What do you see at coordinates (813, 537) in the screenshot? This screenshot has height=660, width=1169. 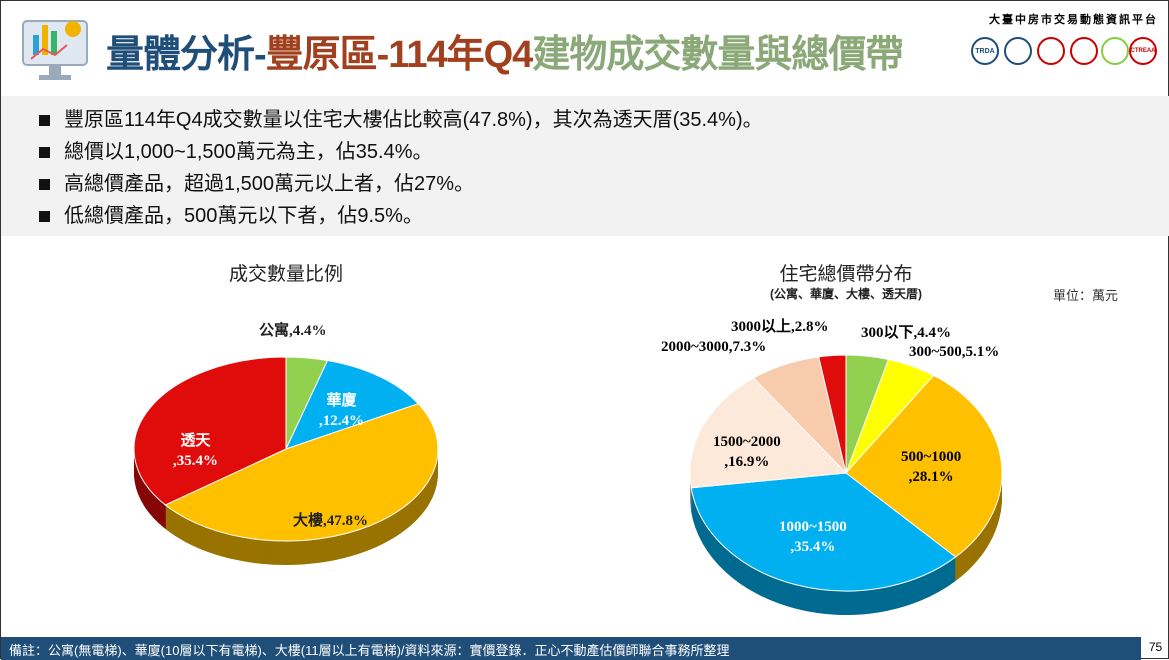 I see `data-label: 1000~1500 ,35.4%` at bounding box center [813, 537].